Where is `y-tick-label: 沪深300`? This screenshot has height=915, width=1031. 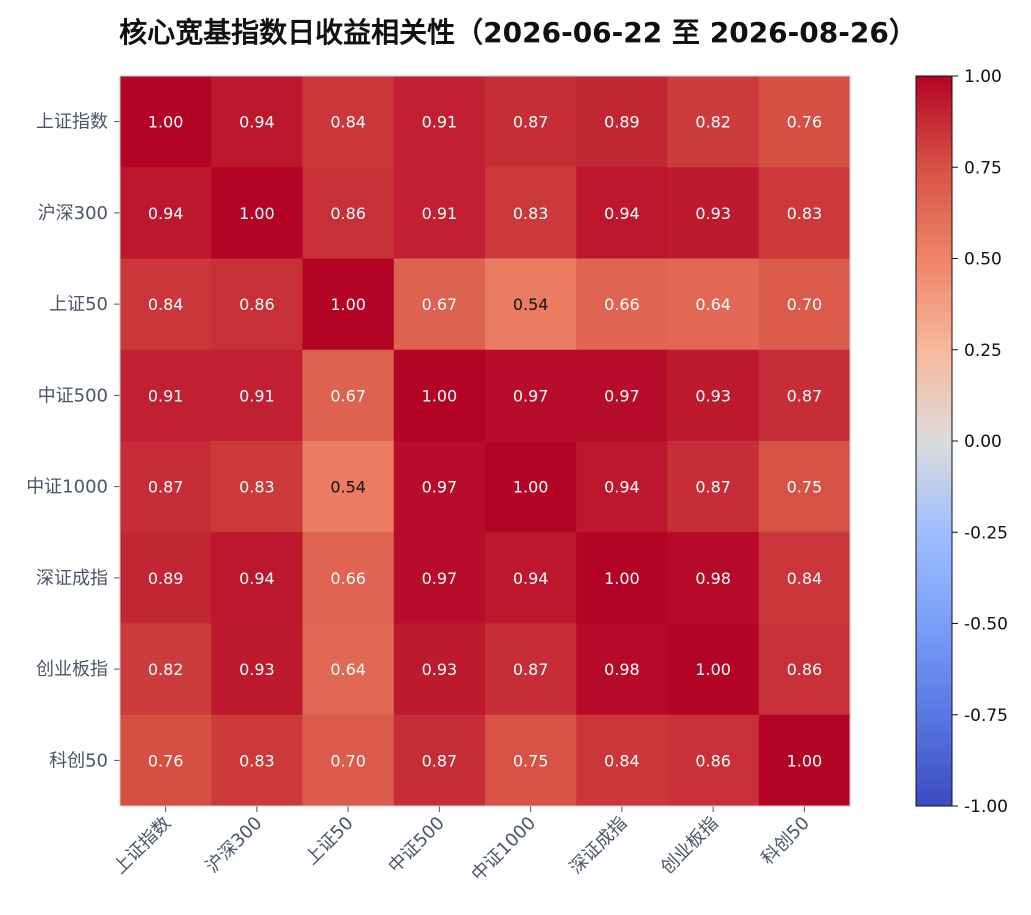 y-tick-label: 沪深300 is located at coordinates (73, 213).